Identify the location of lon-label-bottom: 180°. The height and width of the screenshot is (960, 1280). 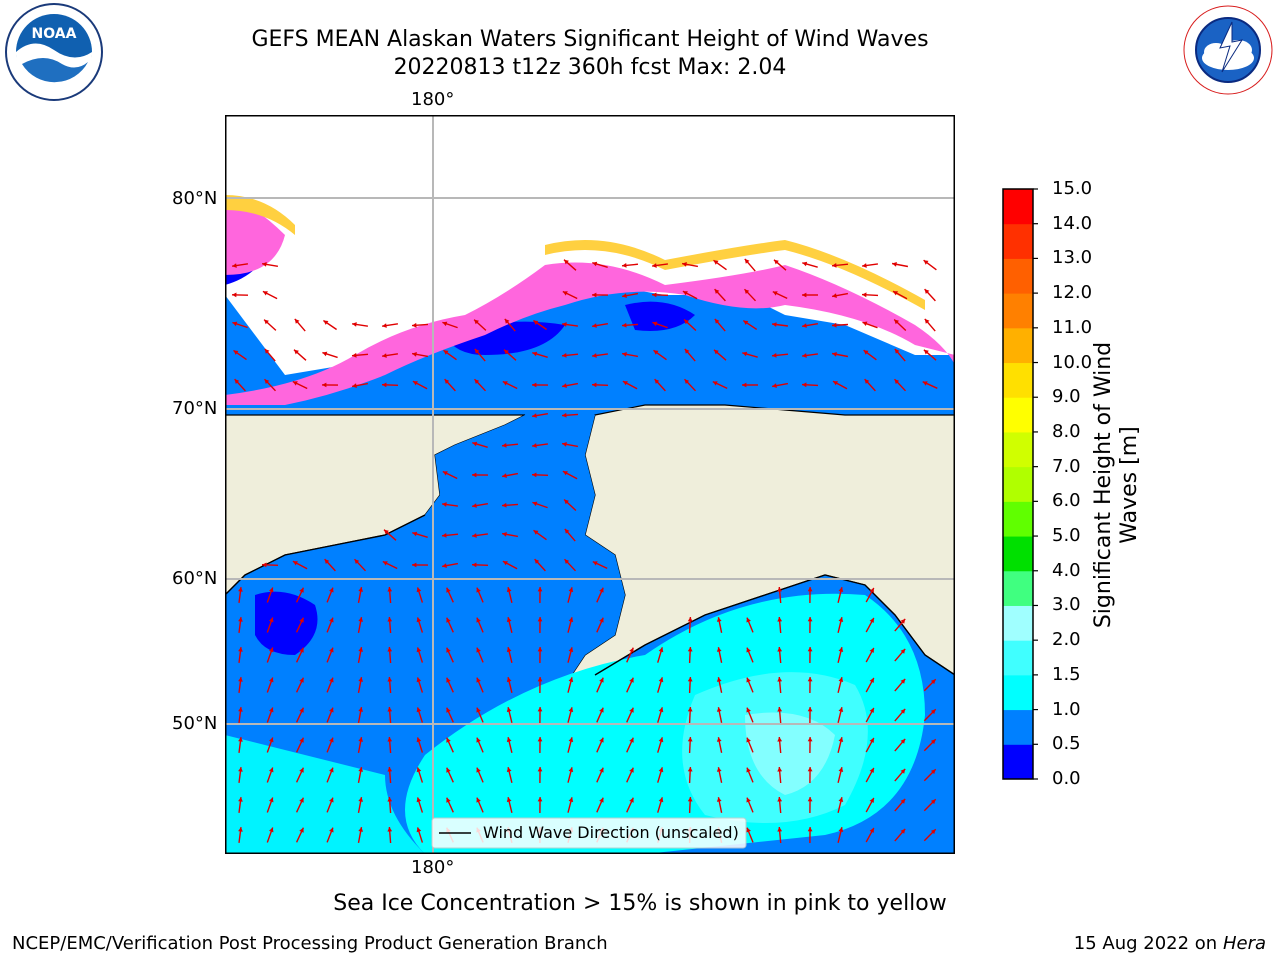
(433, 867).